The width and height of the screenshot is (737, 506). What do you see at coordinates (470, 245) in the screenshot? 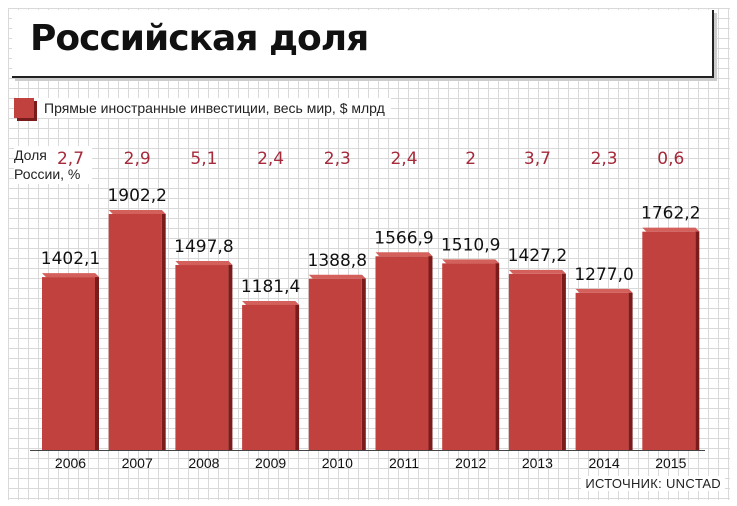
I see `value-label: 1510,9` at bounding box center [470, 245].